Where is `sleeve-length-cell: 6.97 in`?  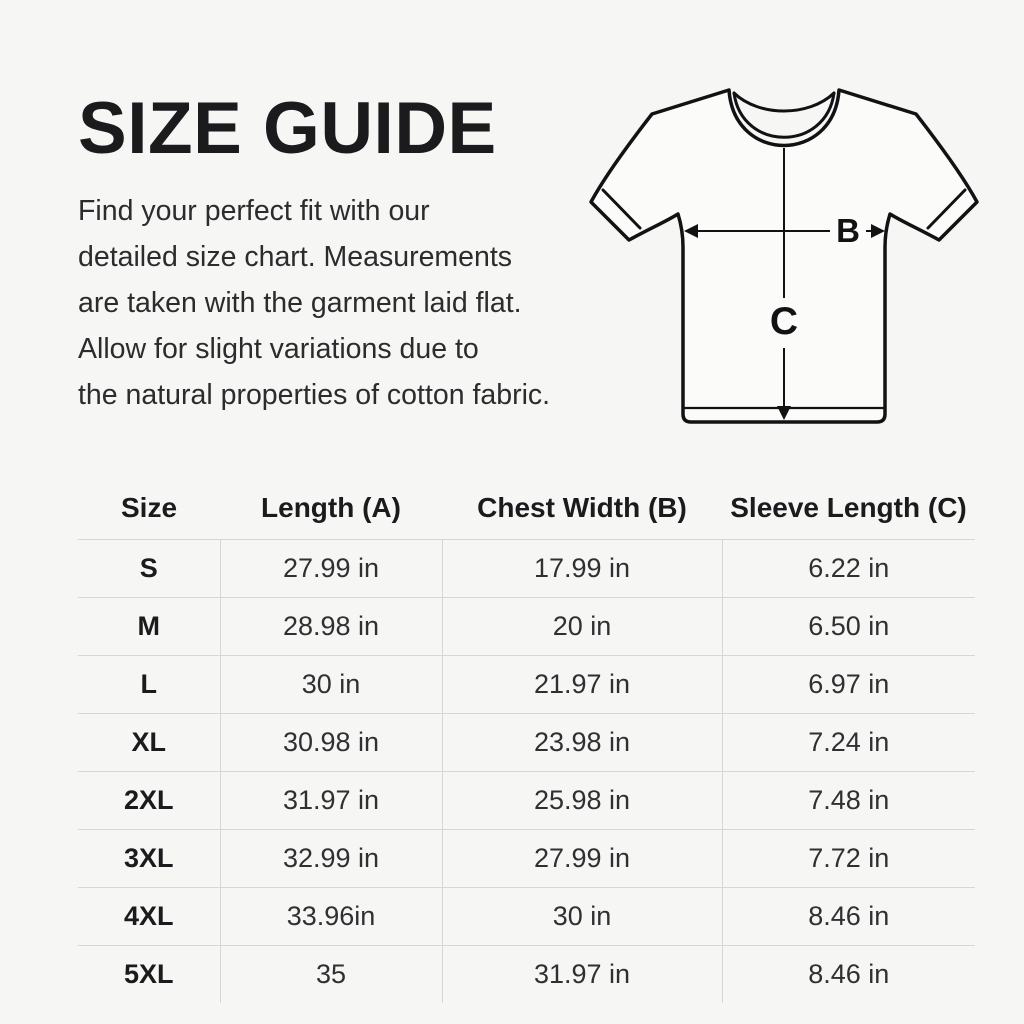
sleeve-length-cell: 6.97 in is located at coordinates (848, 684).